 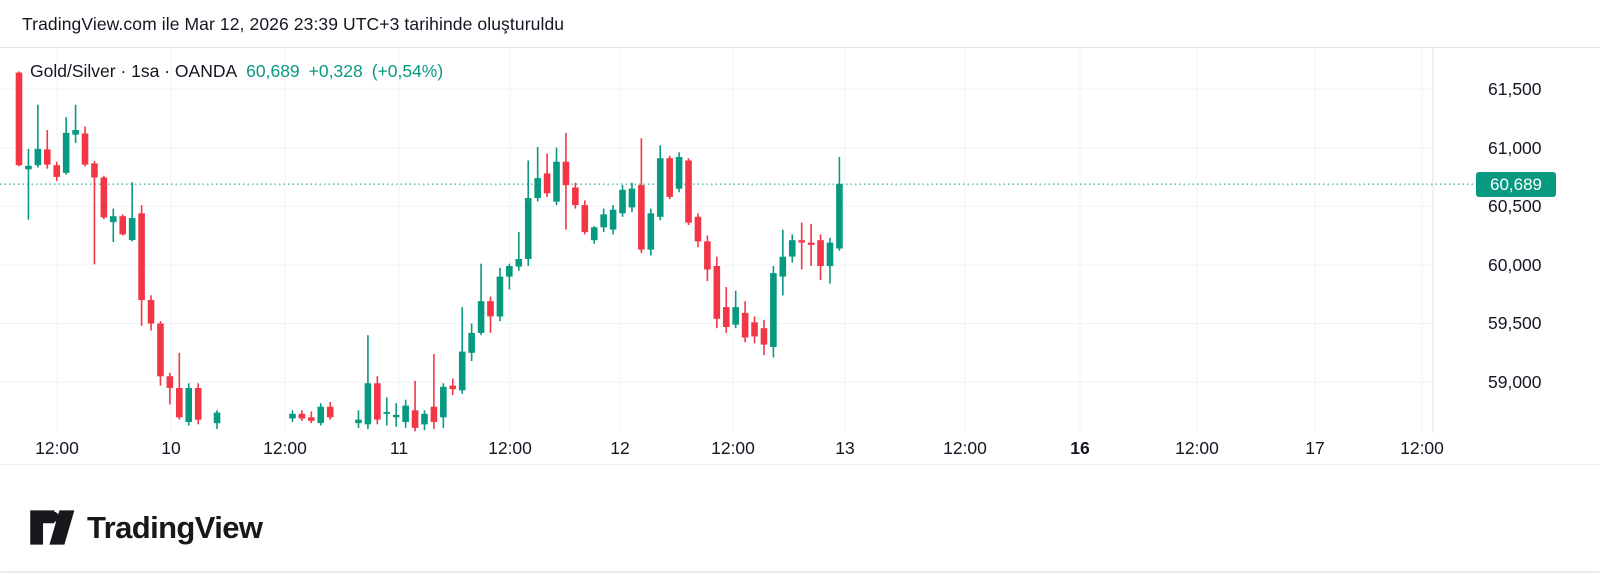 What do you see at coordinates (1515, 88) in the screenshot?
I see `price-axis-label: 61,500` at bounding box center [1515, 88].